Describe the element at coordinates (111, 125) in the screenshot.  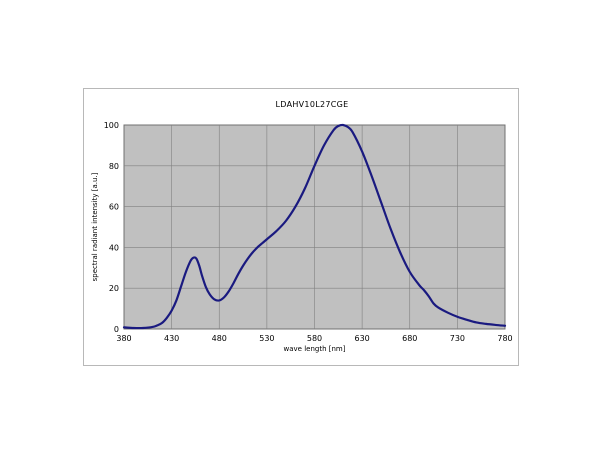
I see `y-tick-label: 100` at that location.